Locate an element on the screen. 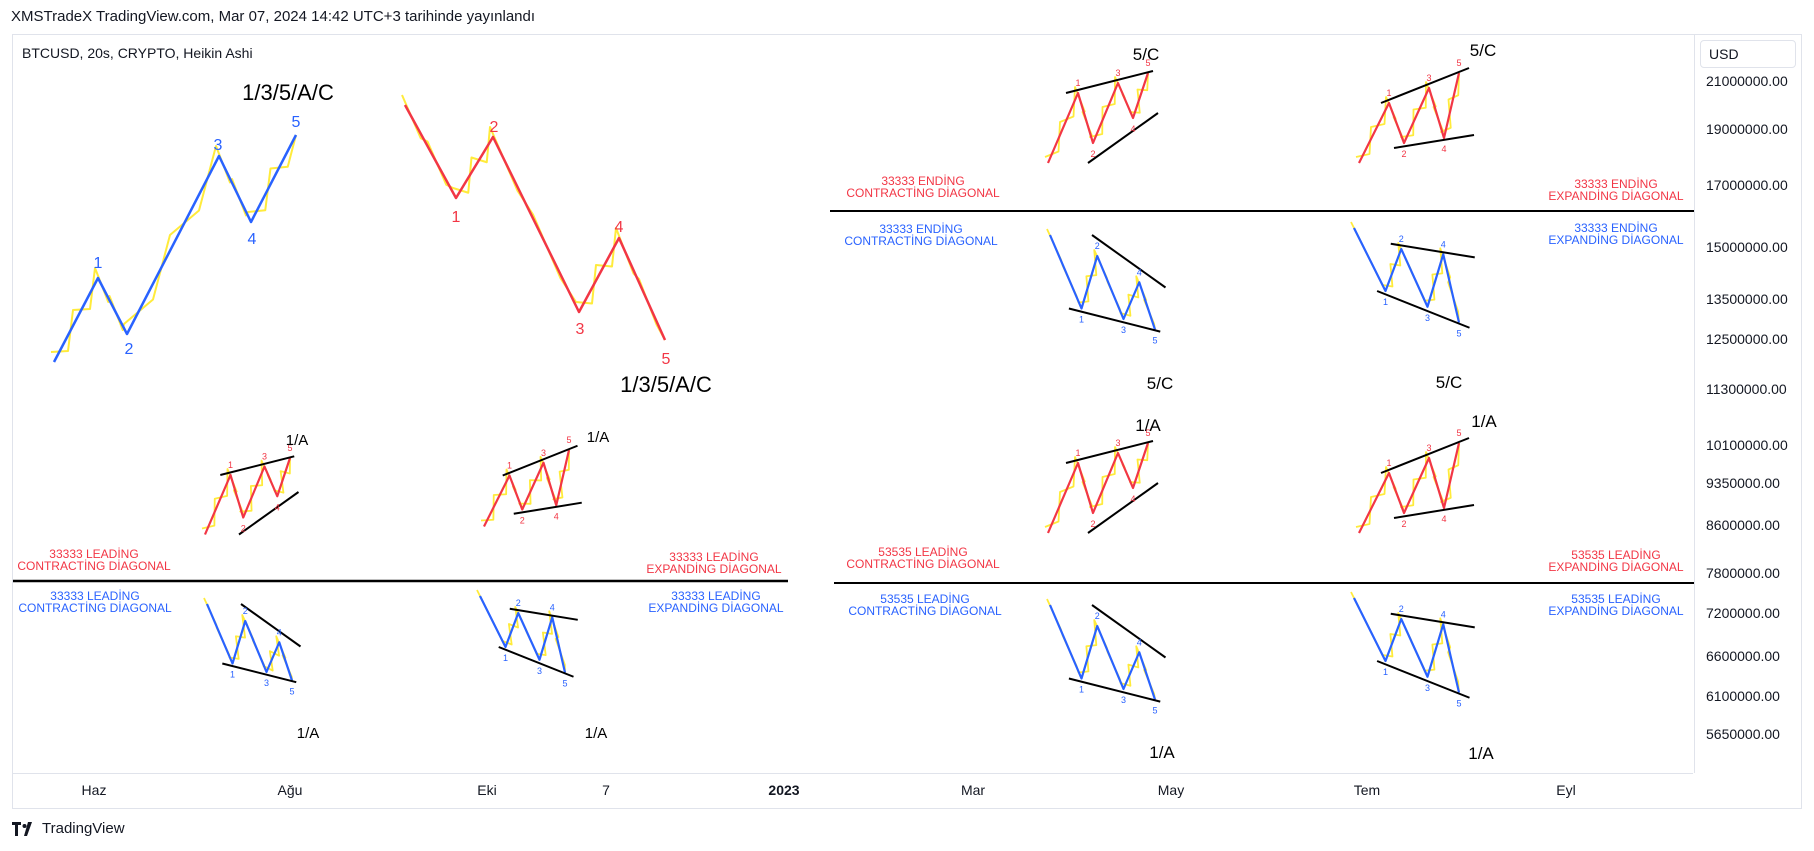 This screenshot has height=851, width=1814. time-label: May is located at coordinates (1171, 790).